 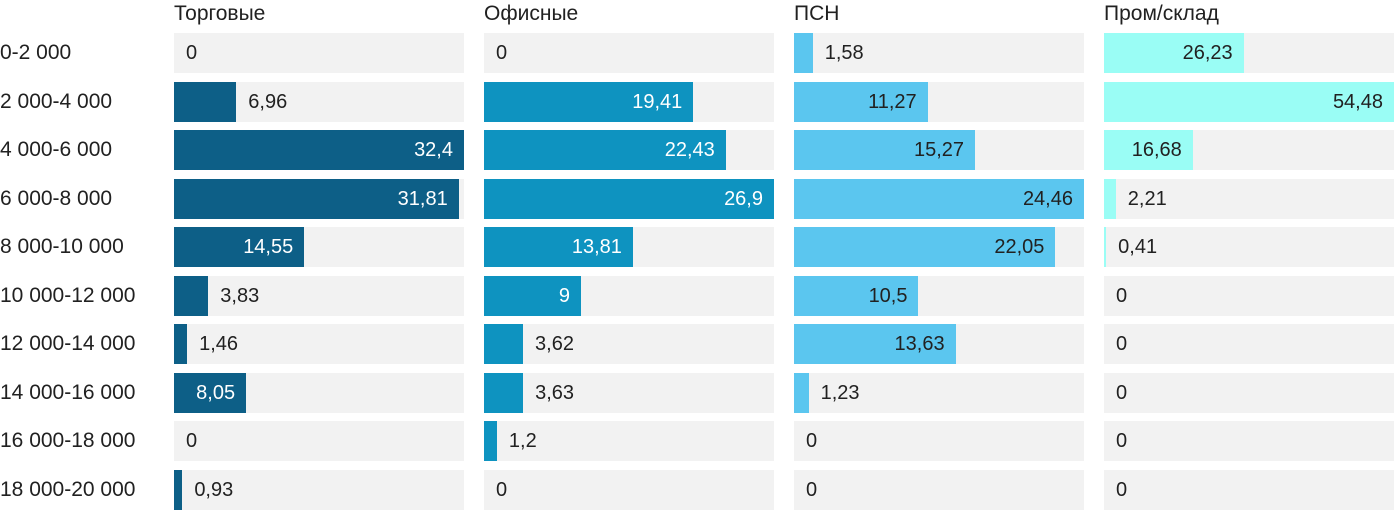 What do you see at coordinates (939, 53) in the screenshot?
I see `bar-track: 1,58` at bounding box center [939, 53].